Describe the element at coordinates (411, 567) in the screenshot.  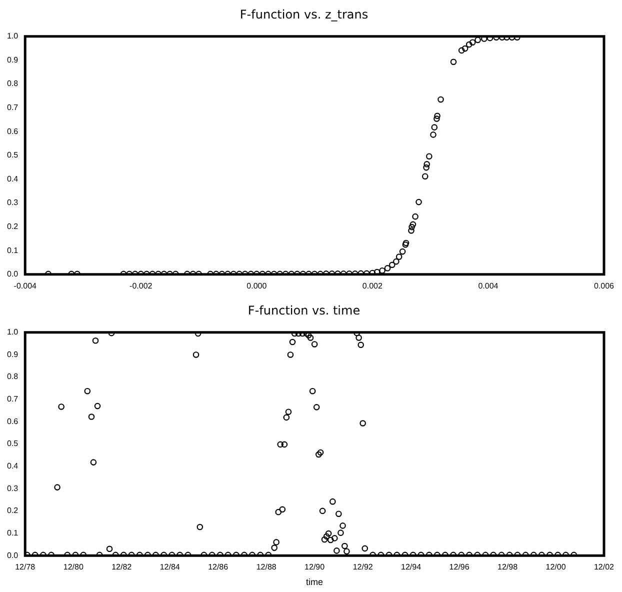
I see `x-tick-label: 12/94` at that location.